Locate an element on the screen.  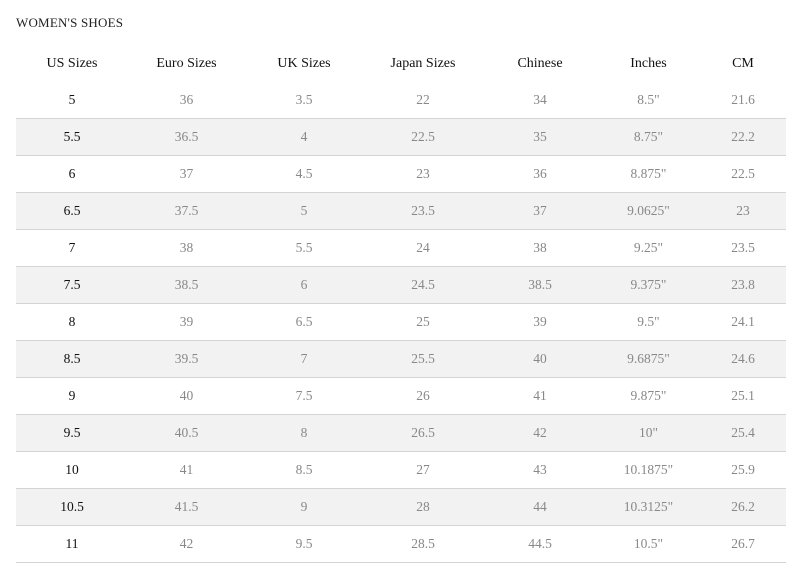
table-cell: 21.6 is located at coordinates (743, 100).